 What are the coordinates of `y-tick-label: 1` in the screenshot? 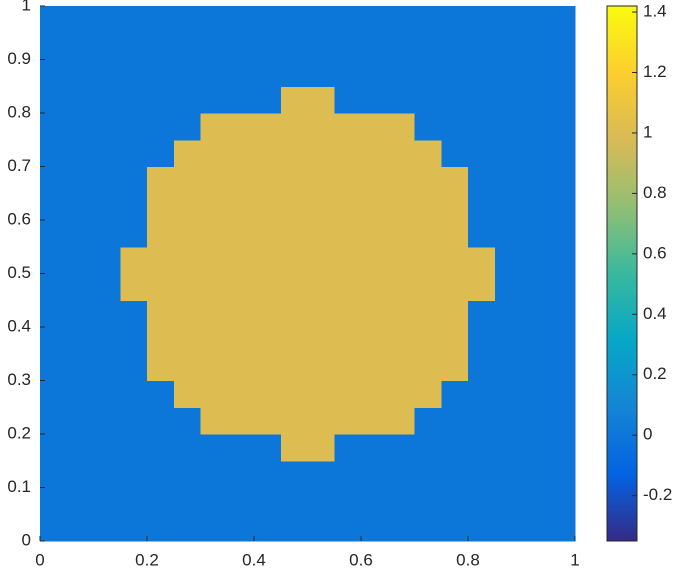 It's located at (26, 7).